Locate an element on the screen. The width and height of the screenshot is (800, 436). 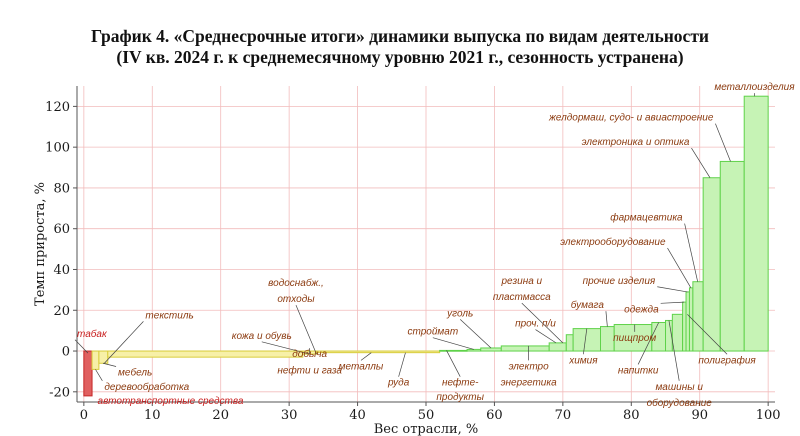
annotation-label-2: электроника и оптика is located at coordinates (636, 142).